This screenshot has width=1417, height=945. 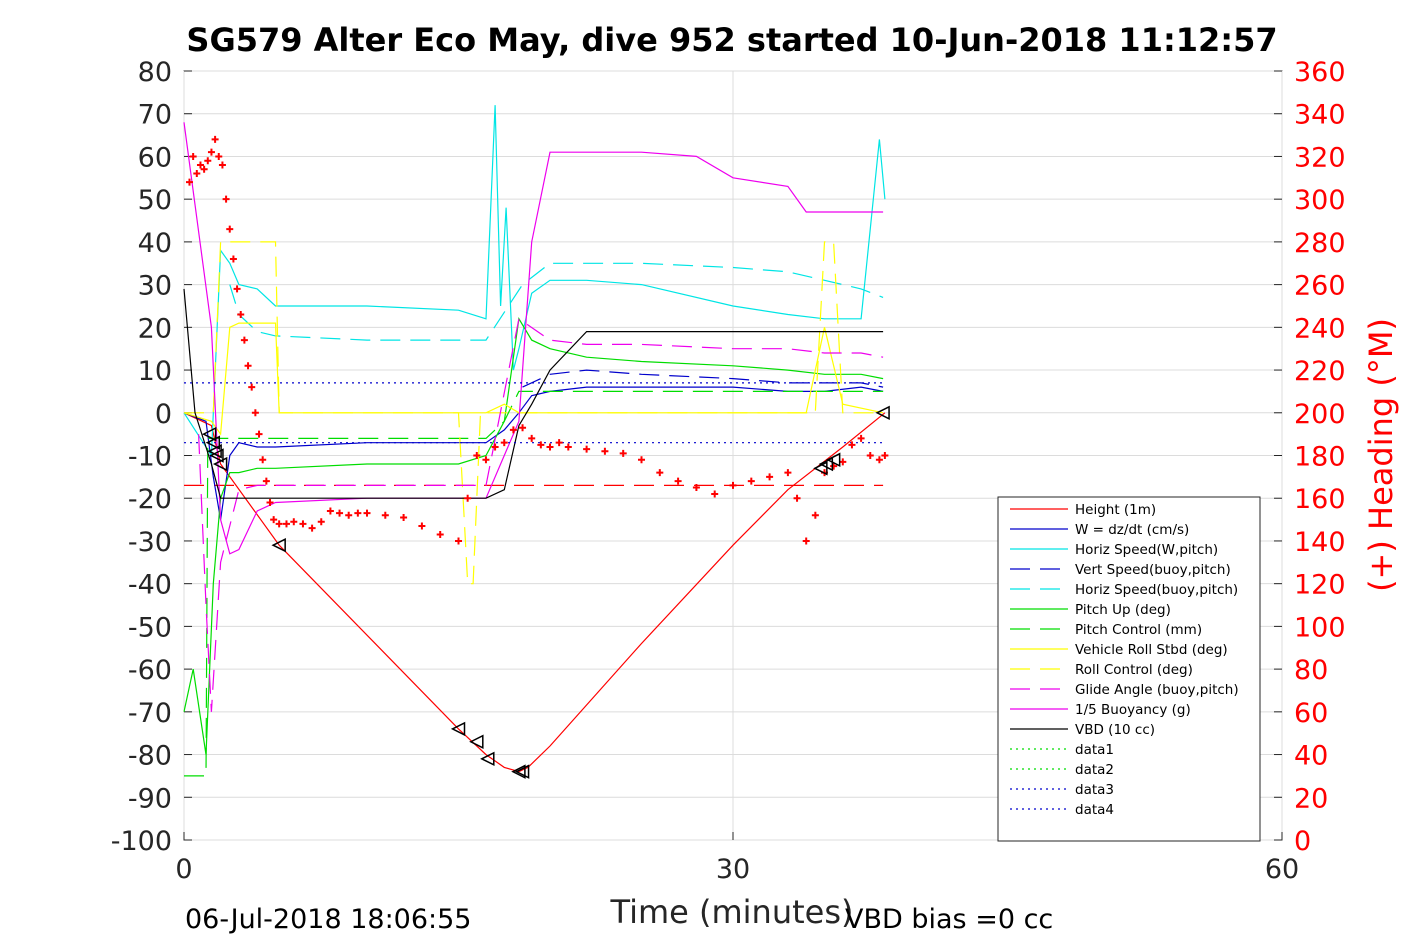 I want to click on x-tick-label: 0, so click(x=183, y=869).